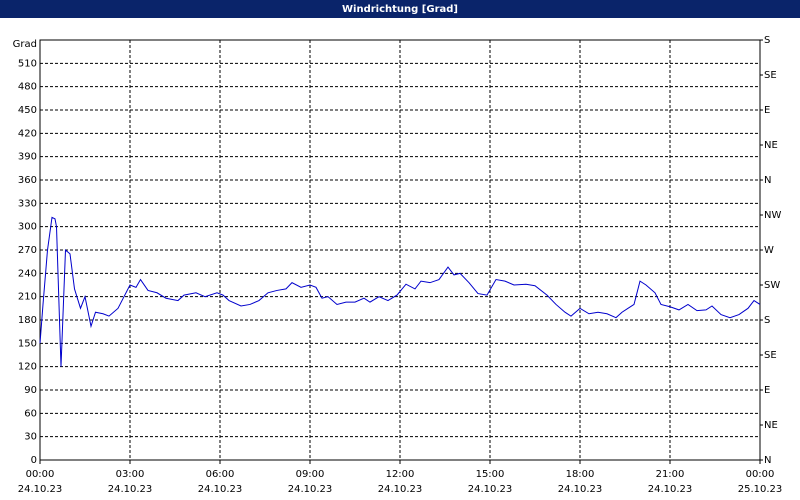 The image size is (800, 500). What do you see at coordinates (27, 343) in the screenshot?
I see `y-tick-label: 150` at bounding box center [27, 343].